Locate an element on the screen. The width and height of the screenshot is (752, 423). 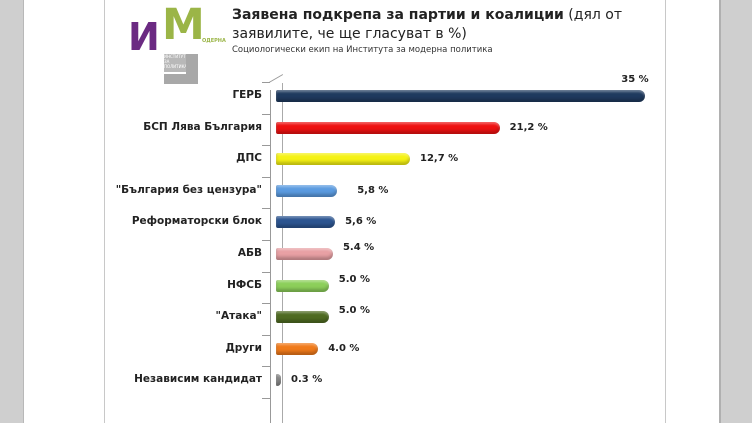
value-label: 5,6 % is located at coordinates (361, 222).